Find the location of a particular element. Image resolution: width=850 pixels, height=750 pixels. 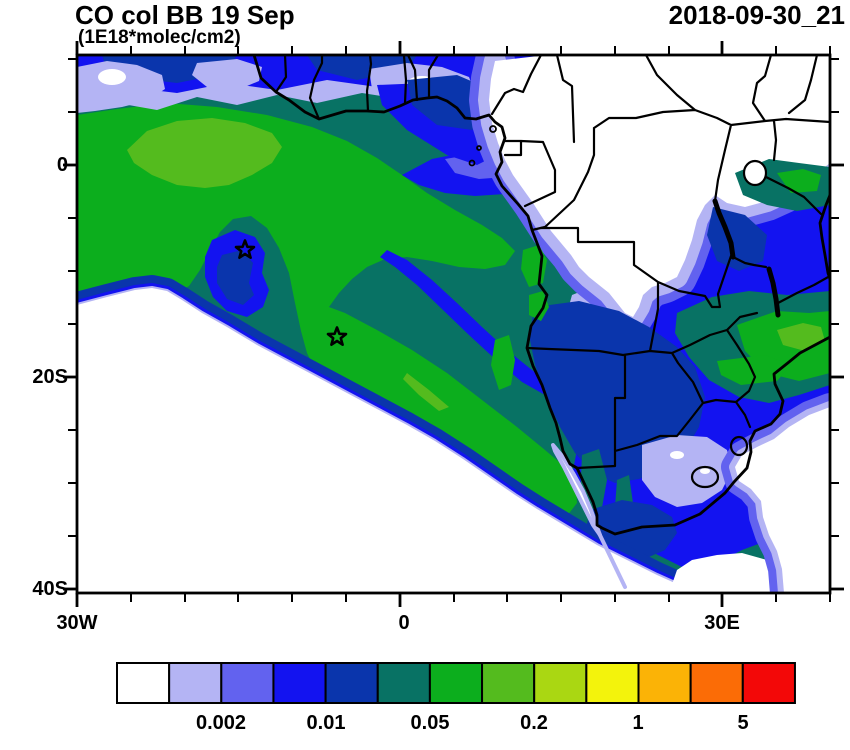

lake-victoria is located at coordinates (755, 173).